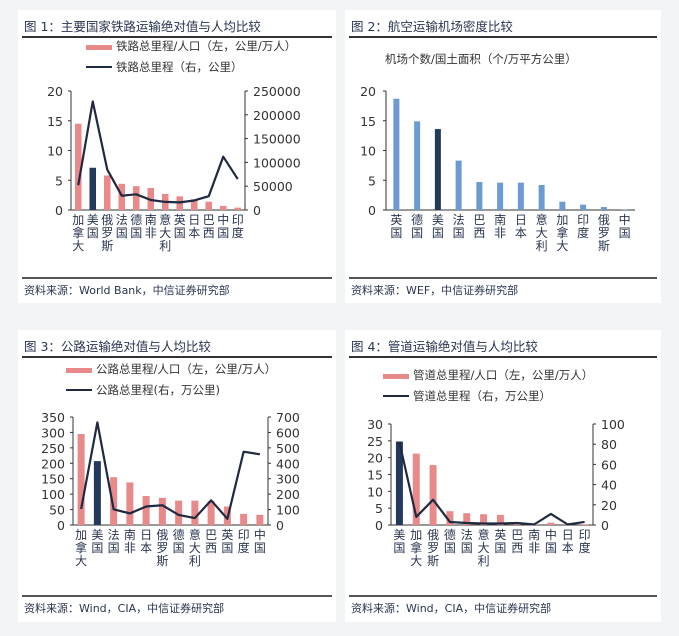 Image resolution: width=679 pixels, height=636 pixels. I want to click on right-axis-tick: 80, so click(609, 444).